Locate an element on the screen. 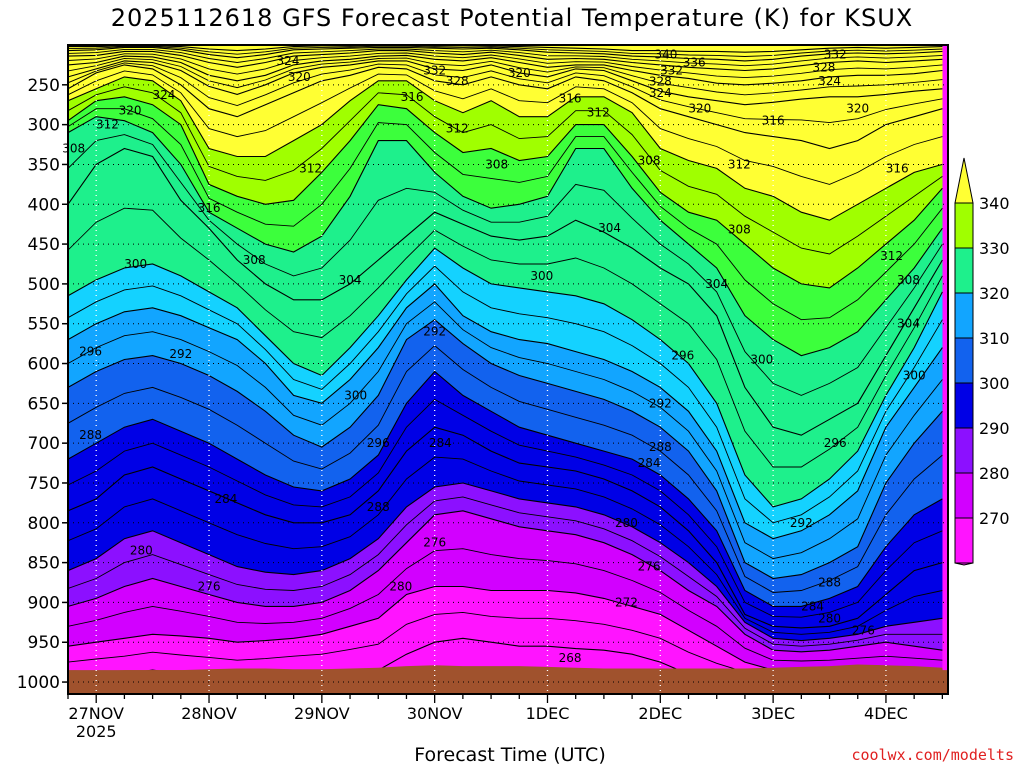 The image size is (1024, 768). y-tick-label: 500 is located at coordinates (44, 285).